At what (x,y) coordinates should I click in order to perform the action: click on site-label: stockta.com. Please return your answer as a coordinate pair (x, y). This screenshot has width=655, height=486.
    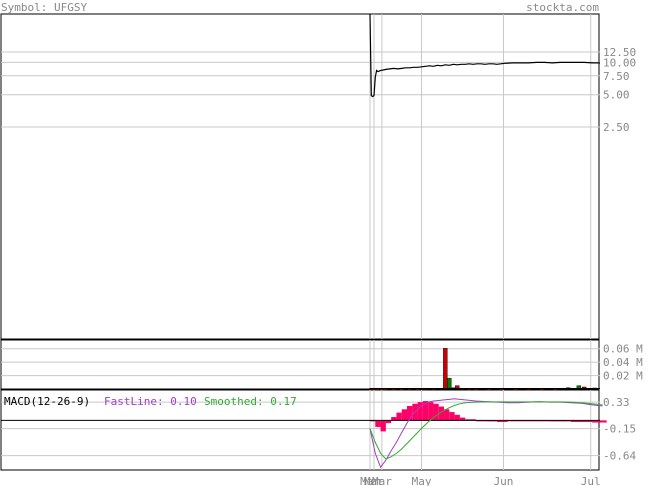
    Looking at the image, I should click on (562, 7).